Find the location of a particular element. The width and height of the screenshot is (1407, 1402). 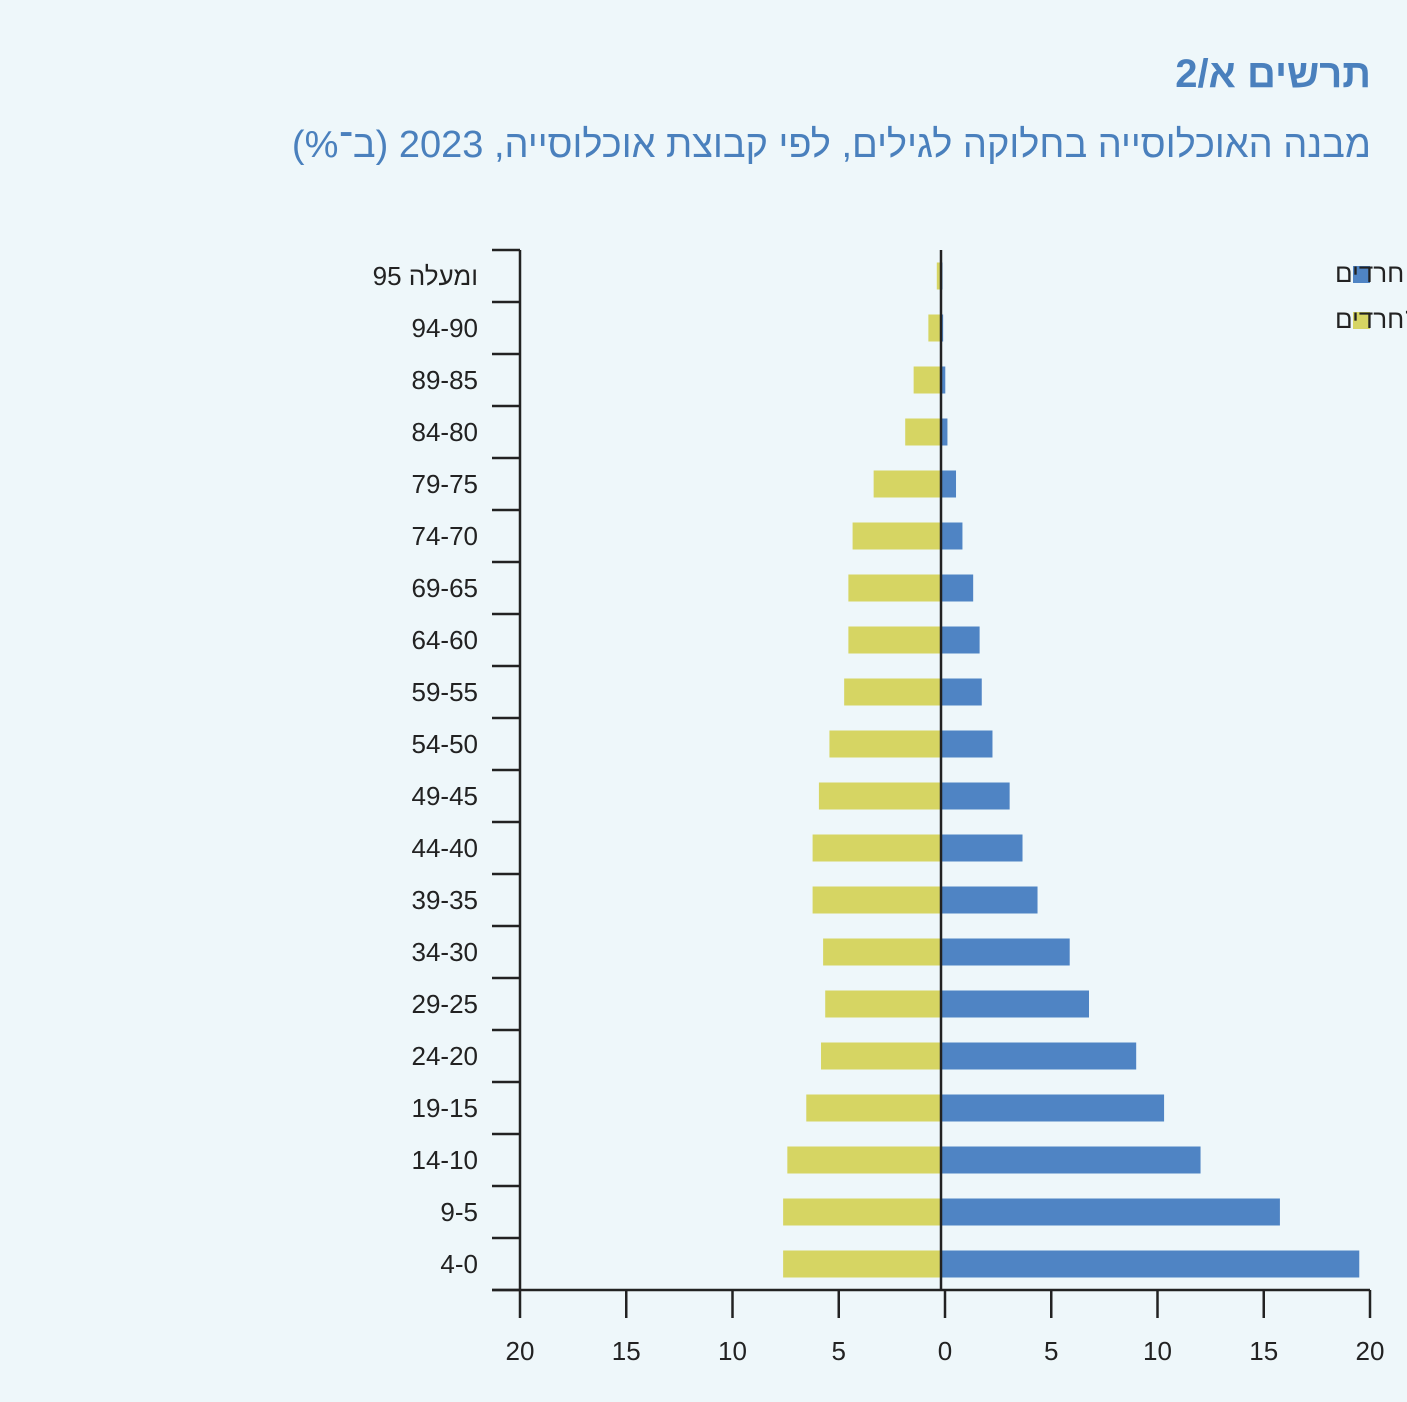

category-label: 79-75 is located at coordinates (445, 484).